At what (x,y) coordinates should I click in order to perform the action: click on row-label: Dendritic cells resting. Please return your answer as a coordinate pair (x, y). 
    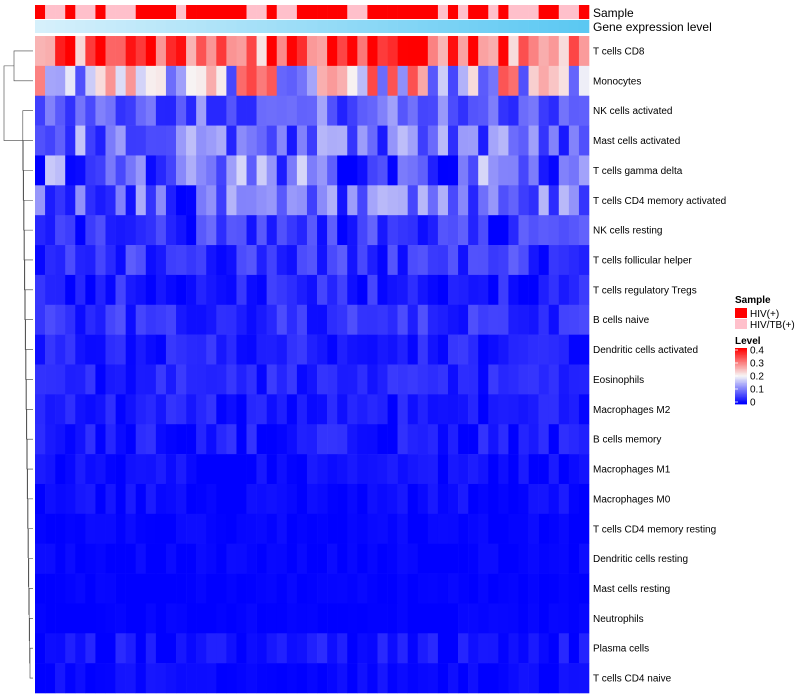
    Looking at the image, I should click on (640, 559).